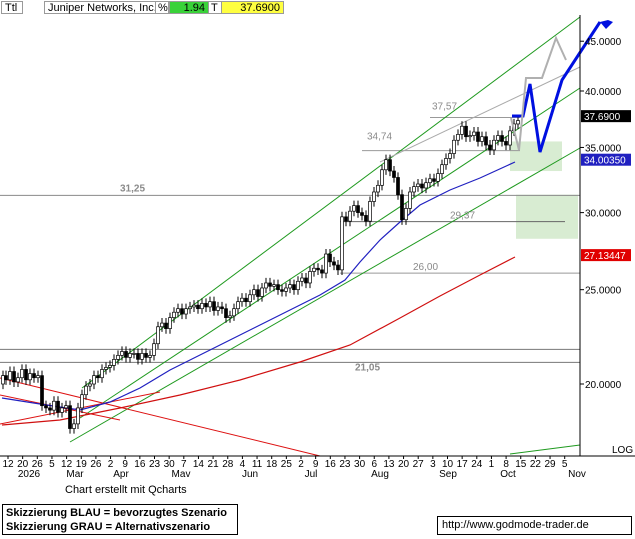 The image size is (635, 539). Describe the element at coordinates (545, 449) in the screenshot. I see `trend-line-bottom` at that location.